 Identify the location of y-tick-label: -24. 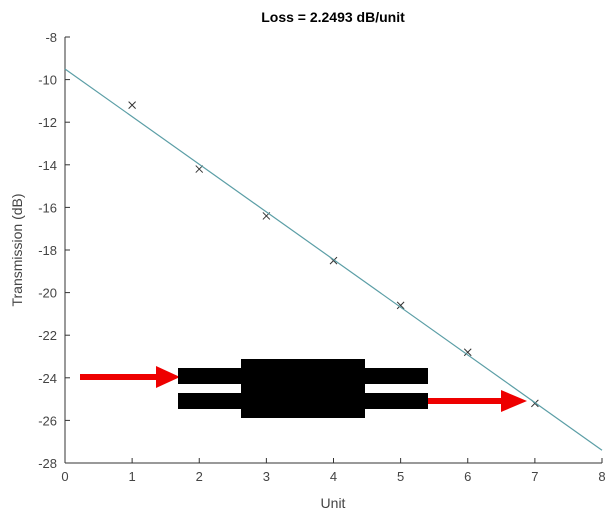
(47, 378).